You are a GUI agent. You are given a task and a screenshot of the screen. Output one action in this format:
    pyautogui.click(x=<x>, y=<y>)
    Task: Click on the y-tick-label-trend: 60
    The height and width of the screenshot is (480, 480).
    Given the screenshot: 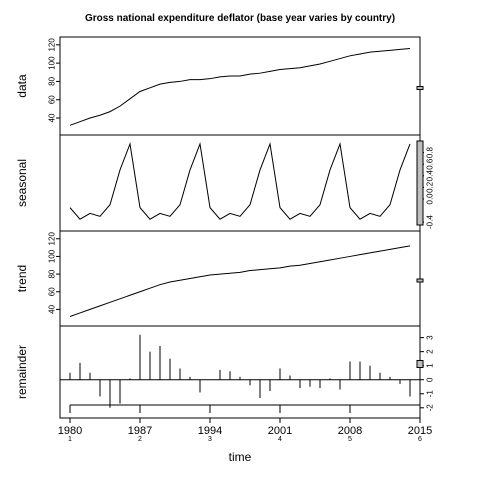 What is the action you would take?
    pyautogui.click(x=52, y=291)
    